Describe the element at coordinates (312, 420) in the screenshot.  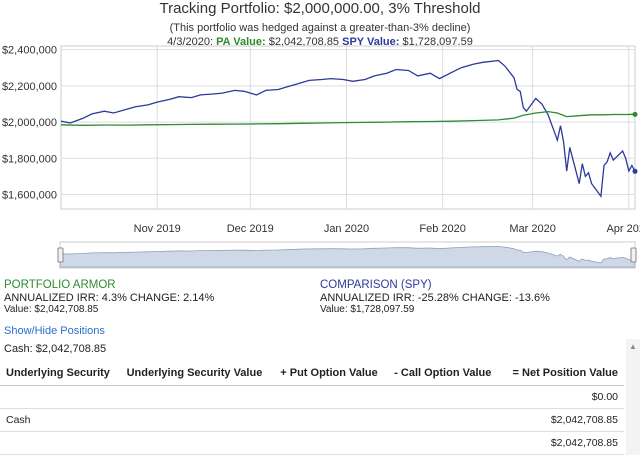
I see `table-row: Cash $2,042,708.85` at that location.